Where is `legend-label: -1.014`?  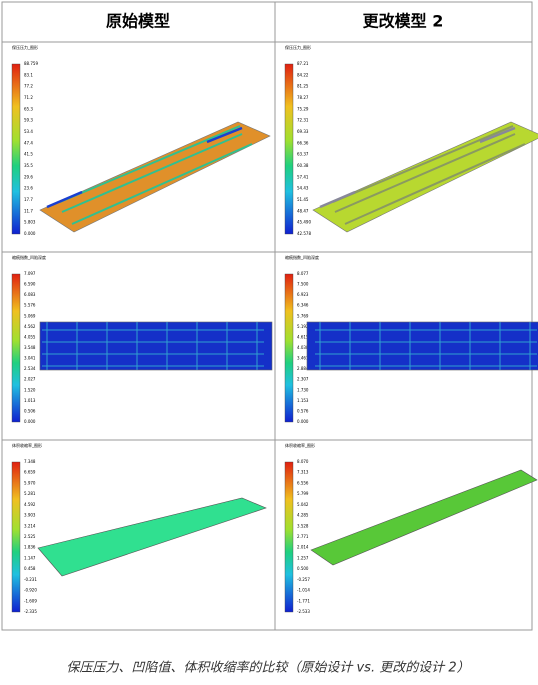
legend-label: -1.014 is located at coordinates (303, 590).